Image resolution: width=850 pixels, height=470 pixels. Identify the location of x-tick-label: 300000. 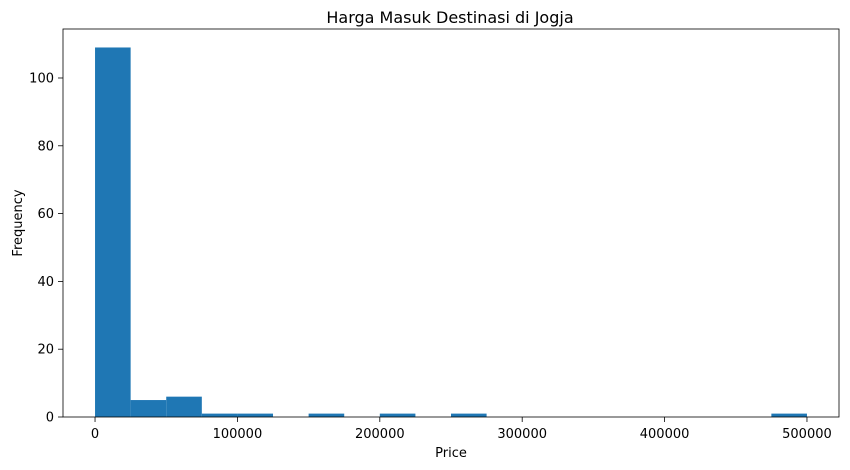
(522, 434).